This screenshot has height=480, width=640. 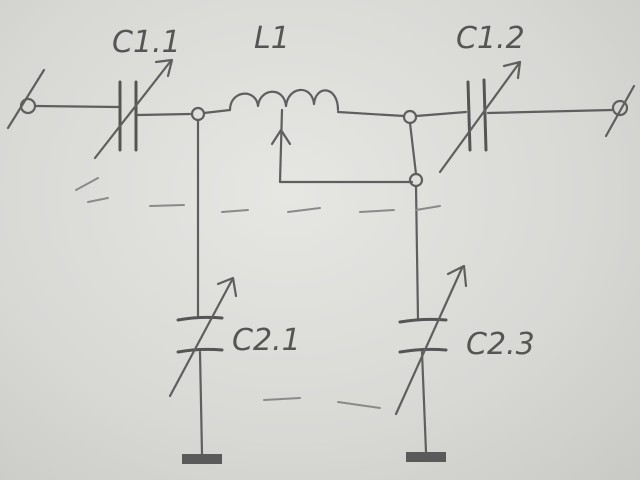 What do you see at coordinates (266, 340) in the screenshot?
I see `label-c2-1: C2.1` at bounding box center [266, 340].